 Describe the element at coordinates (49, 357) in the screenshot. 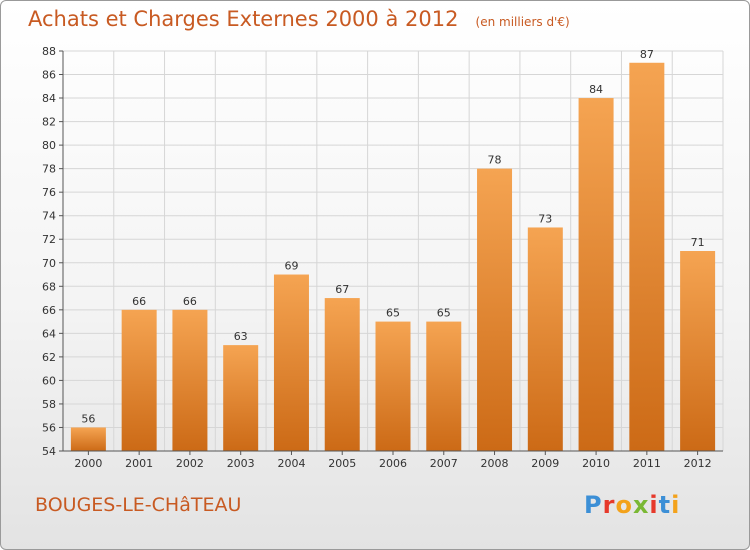

I see `y-tick-label: 62` at that location.